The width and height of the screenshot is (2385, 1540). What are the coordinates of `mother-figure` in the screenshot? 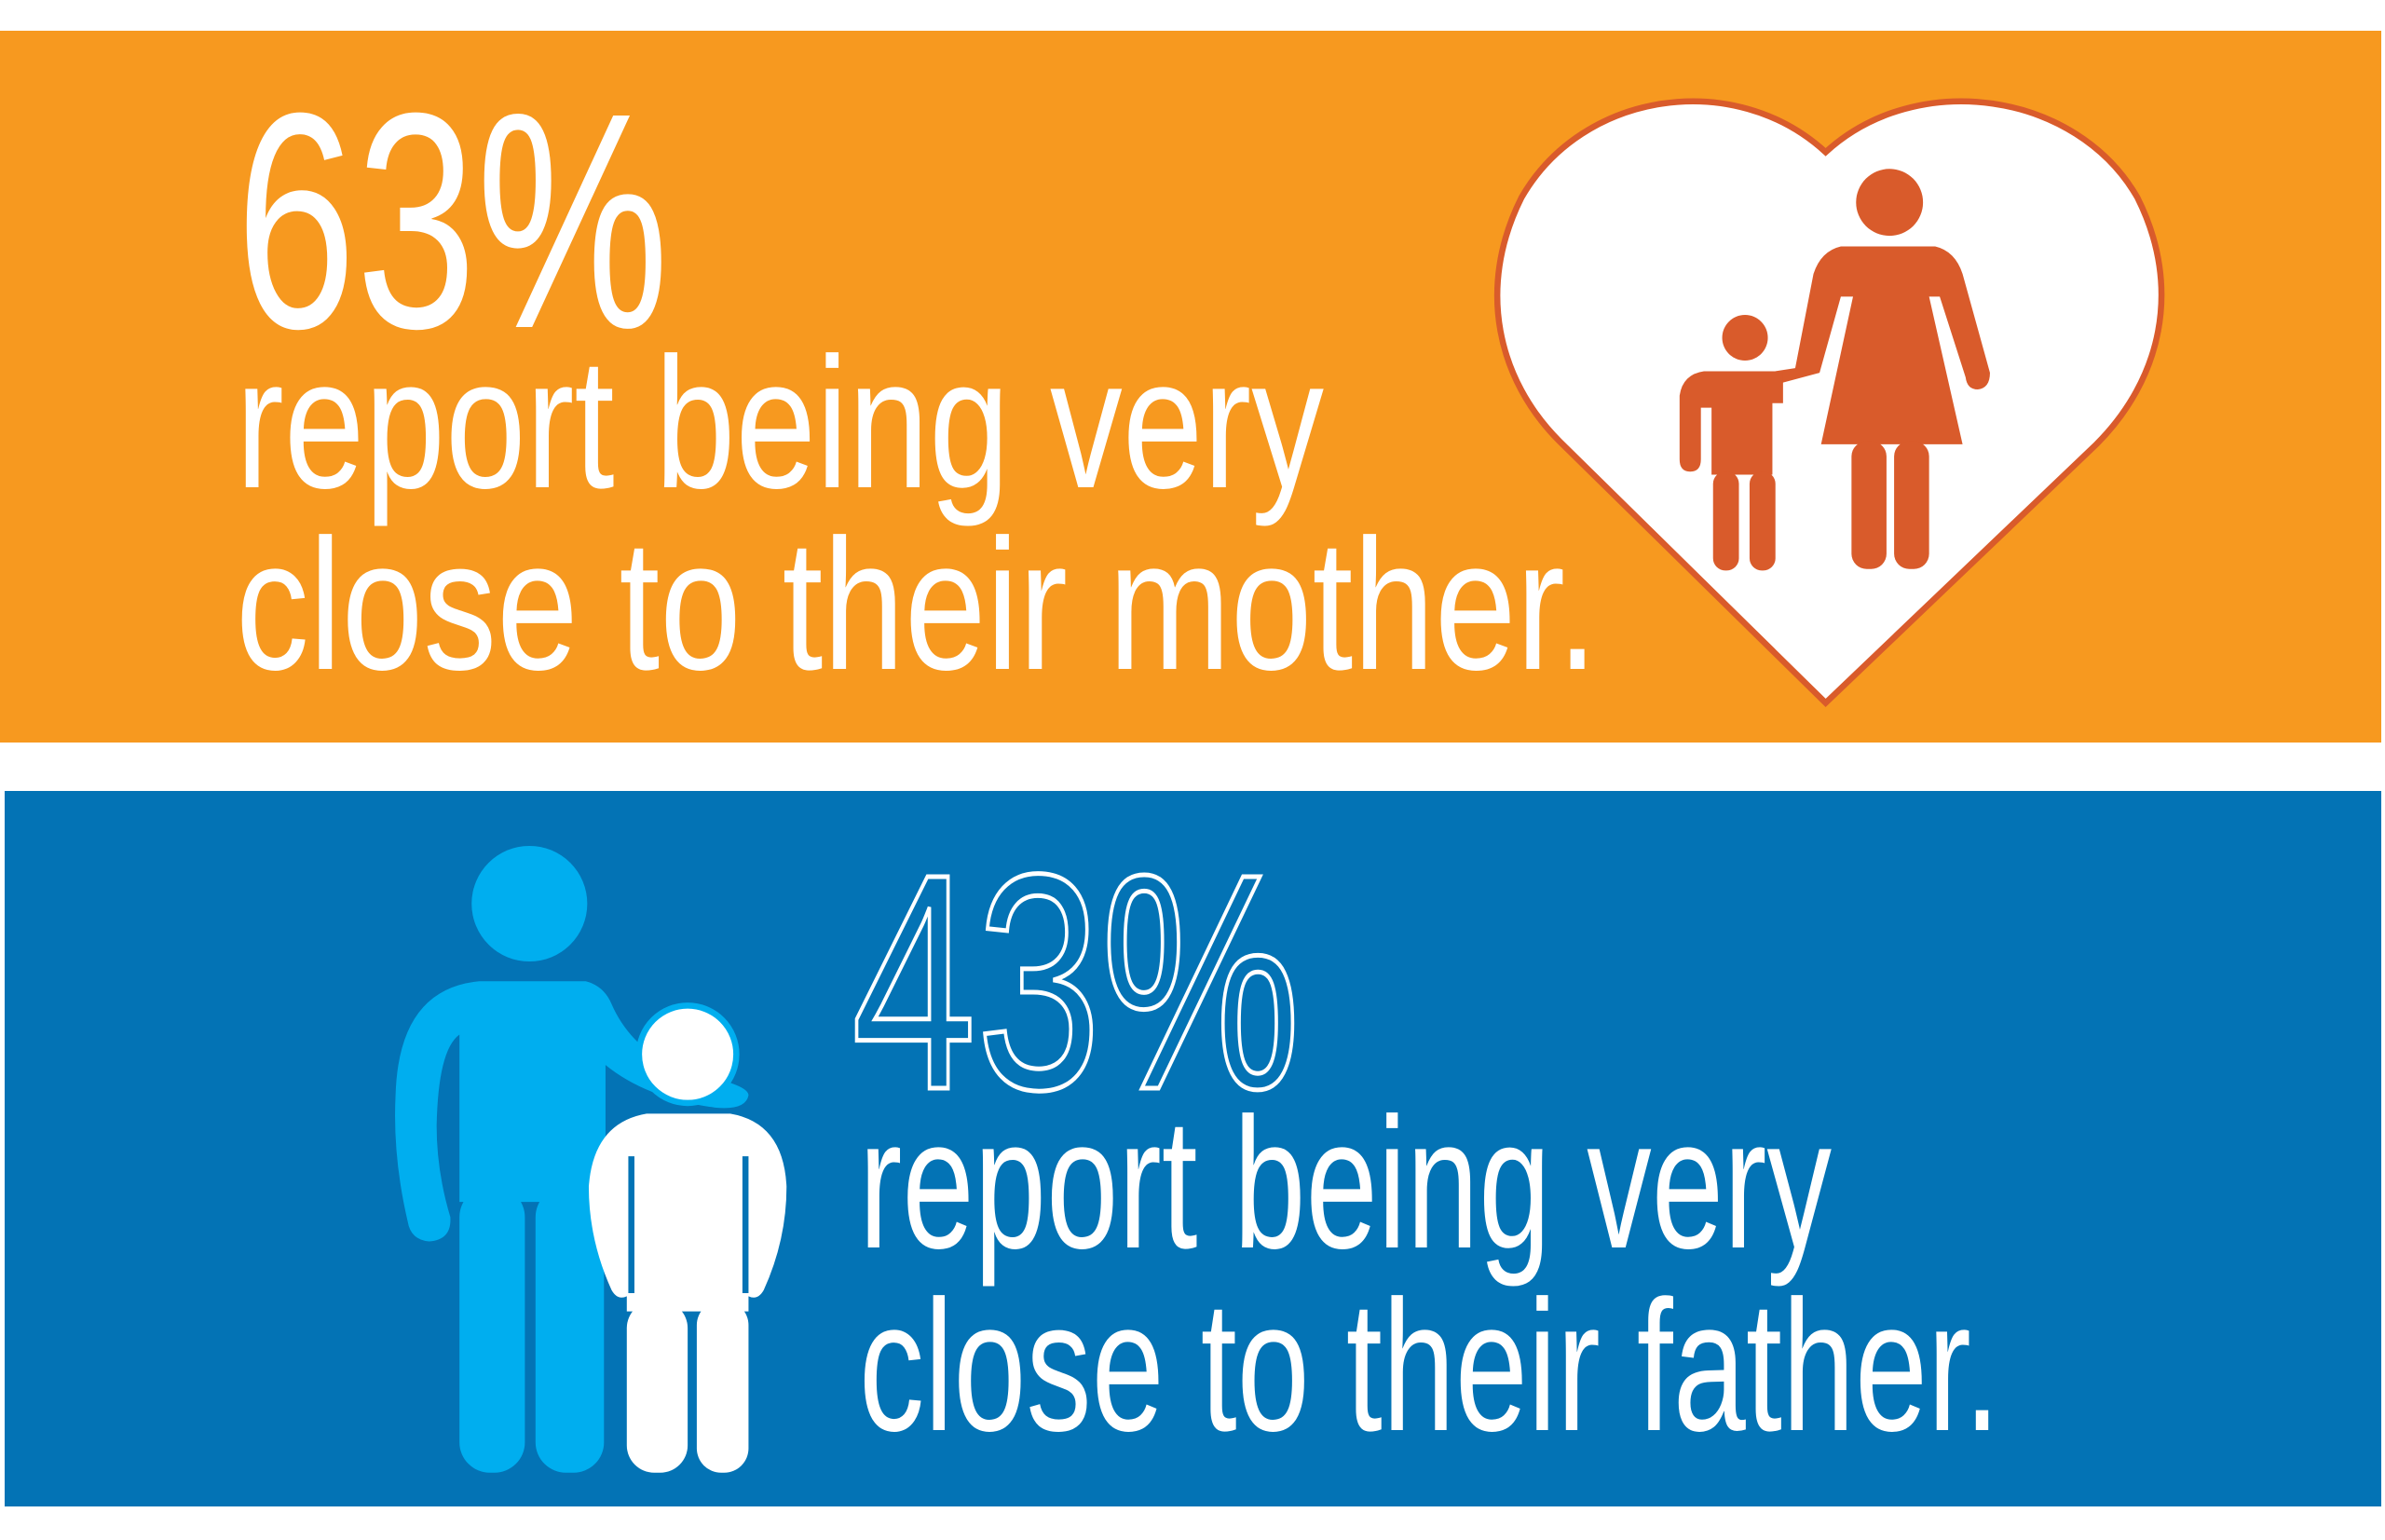 It's located at (1877, 369).